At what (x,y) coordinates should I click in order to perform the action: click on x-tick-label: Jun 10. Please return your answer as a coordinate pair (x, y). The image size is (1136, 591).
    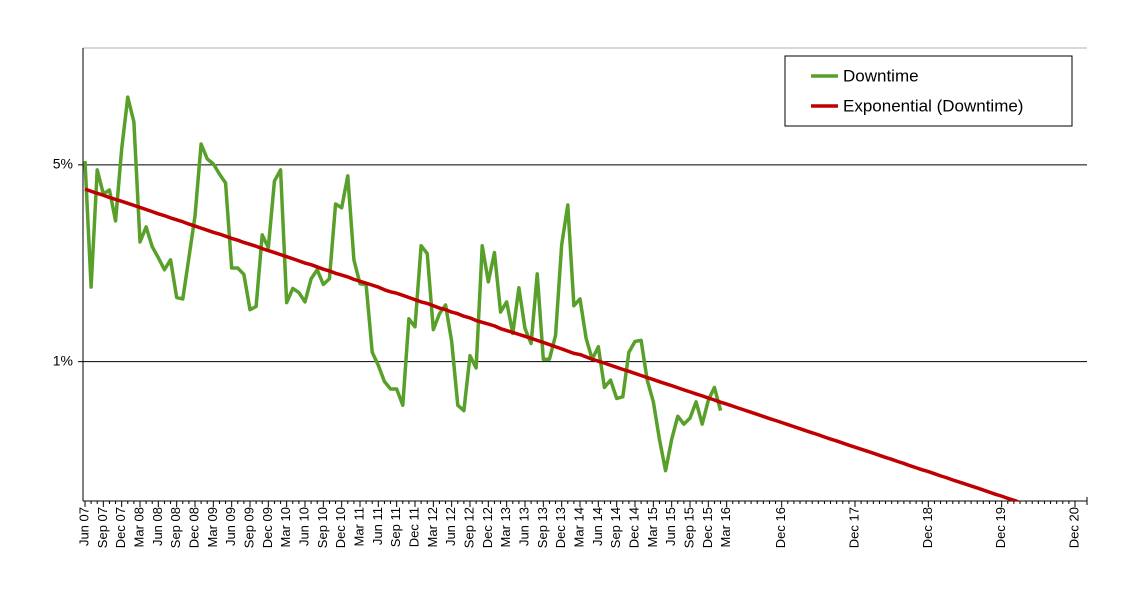
    Looking at the image, I should click on (303, 526).